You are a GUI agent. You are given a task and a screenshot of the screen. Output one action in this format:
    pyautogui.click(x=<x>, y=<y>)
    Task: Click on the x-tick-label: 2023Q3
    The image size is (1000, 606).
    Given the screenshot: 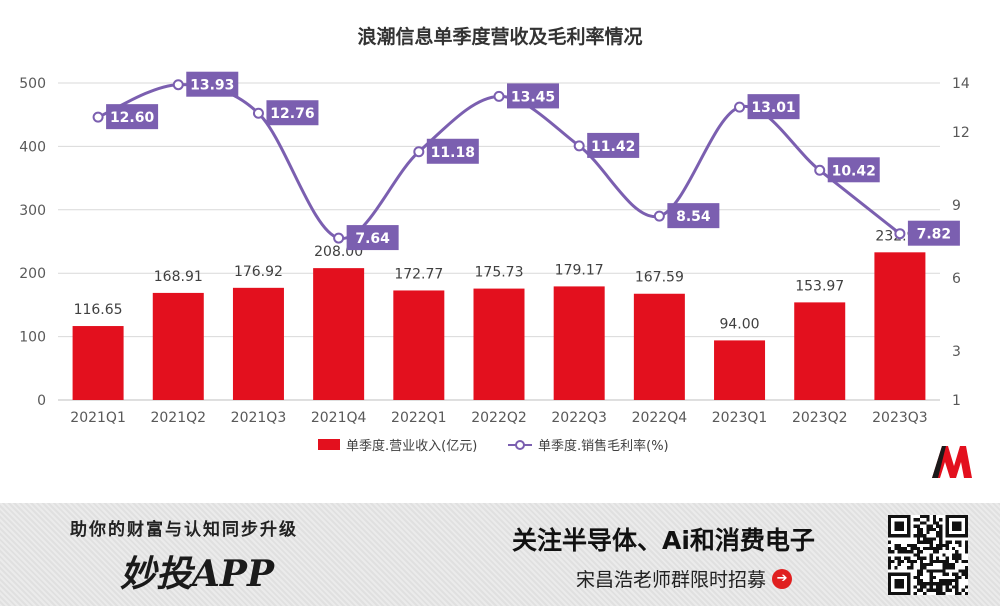 What is the action you would take?
    pyautogui.click(x=900, y=418)
    